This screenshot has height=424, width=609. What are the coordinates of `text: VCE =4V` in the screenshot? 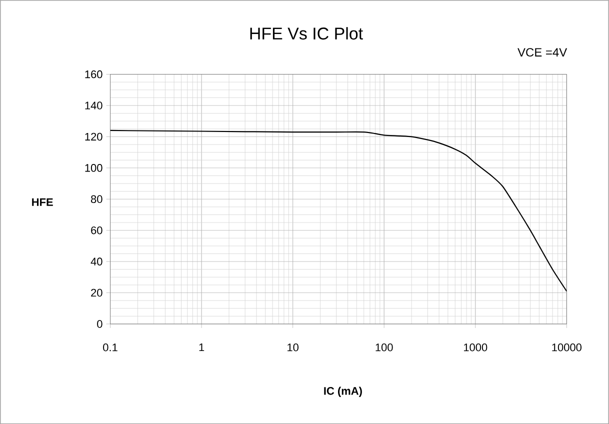 It's located at (543, 52).